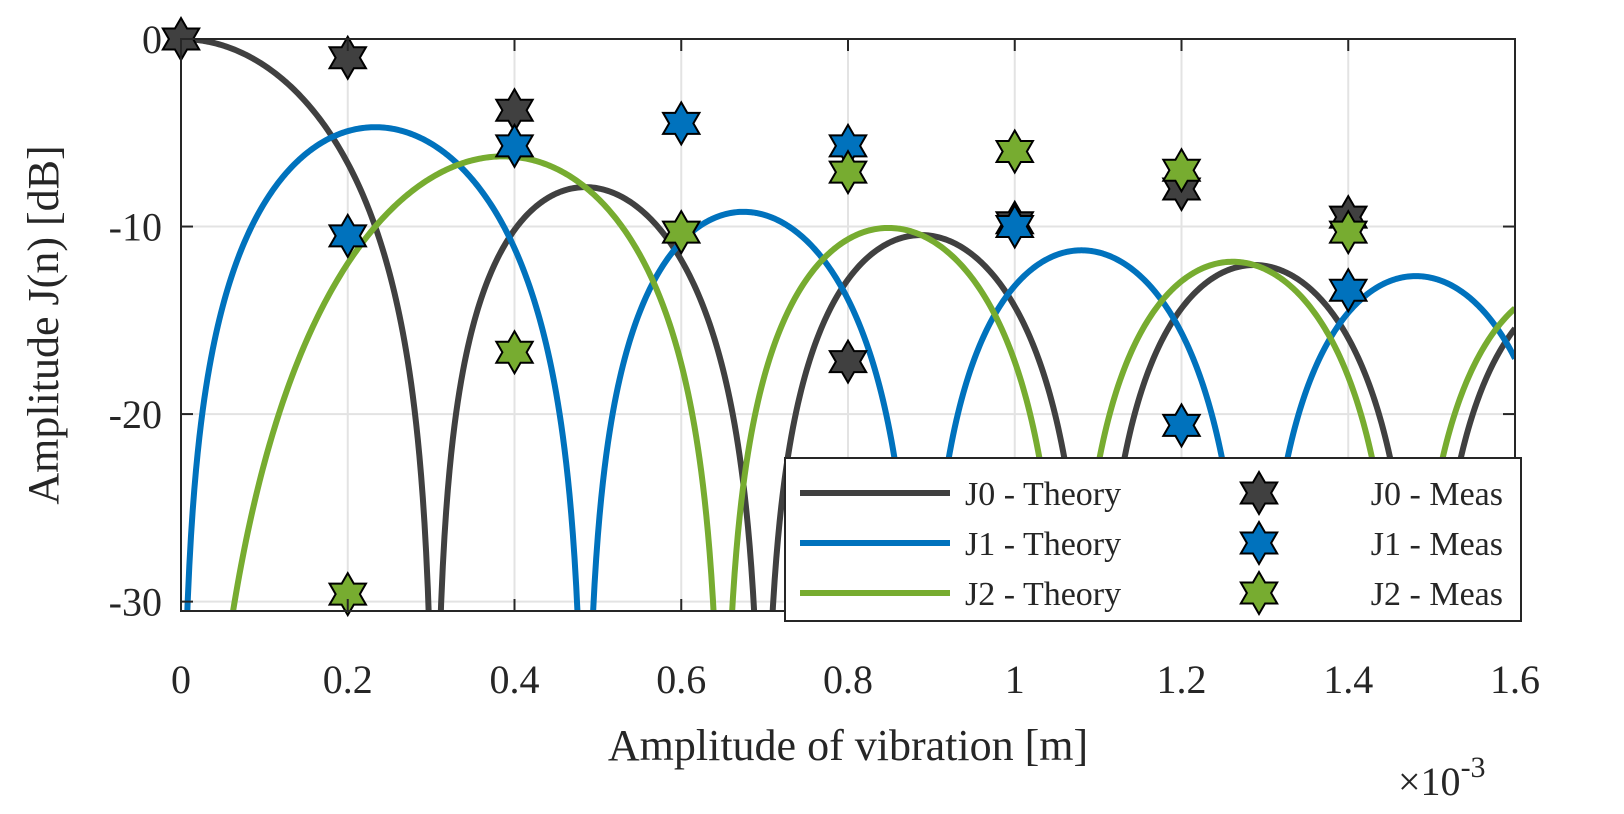 This screenshot has height=814, width=1624. I want to click on legend-swatch-j2-meas, so click(1259, 593).